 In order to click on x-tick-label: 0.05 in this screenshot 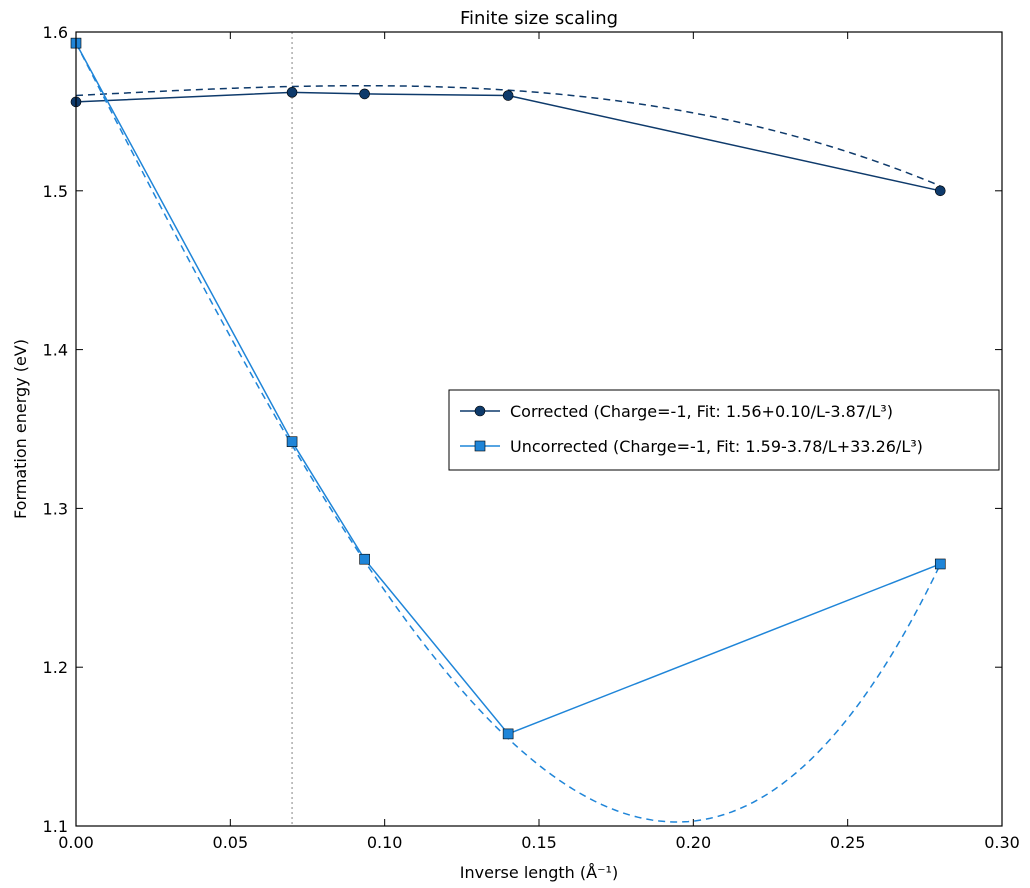, I will do `click(231, 842)`.